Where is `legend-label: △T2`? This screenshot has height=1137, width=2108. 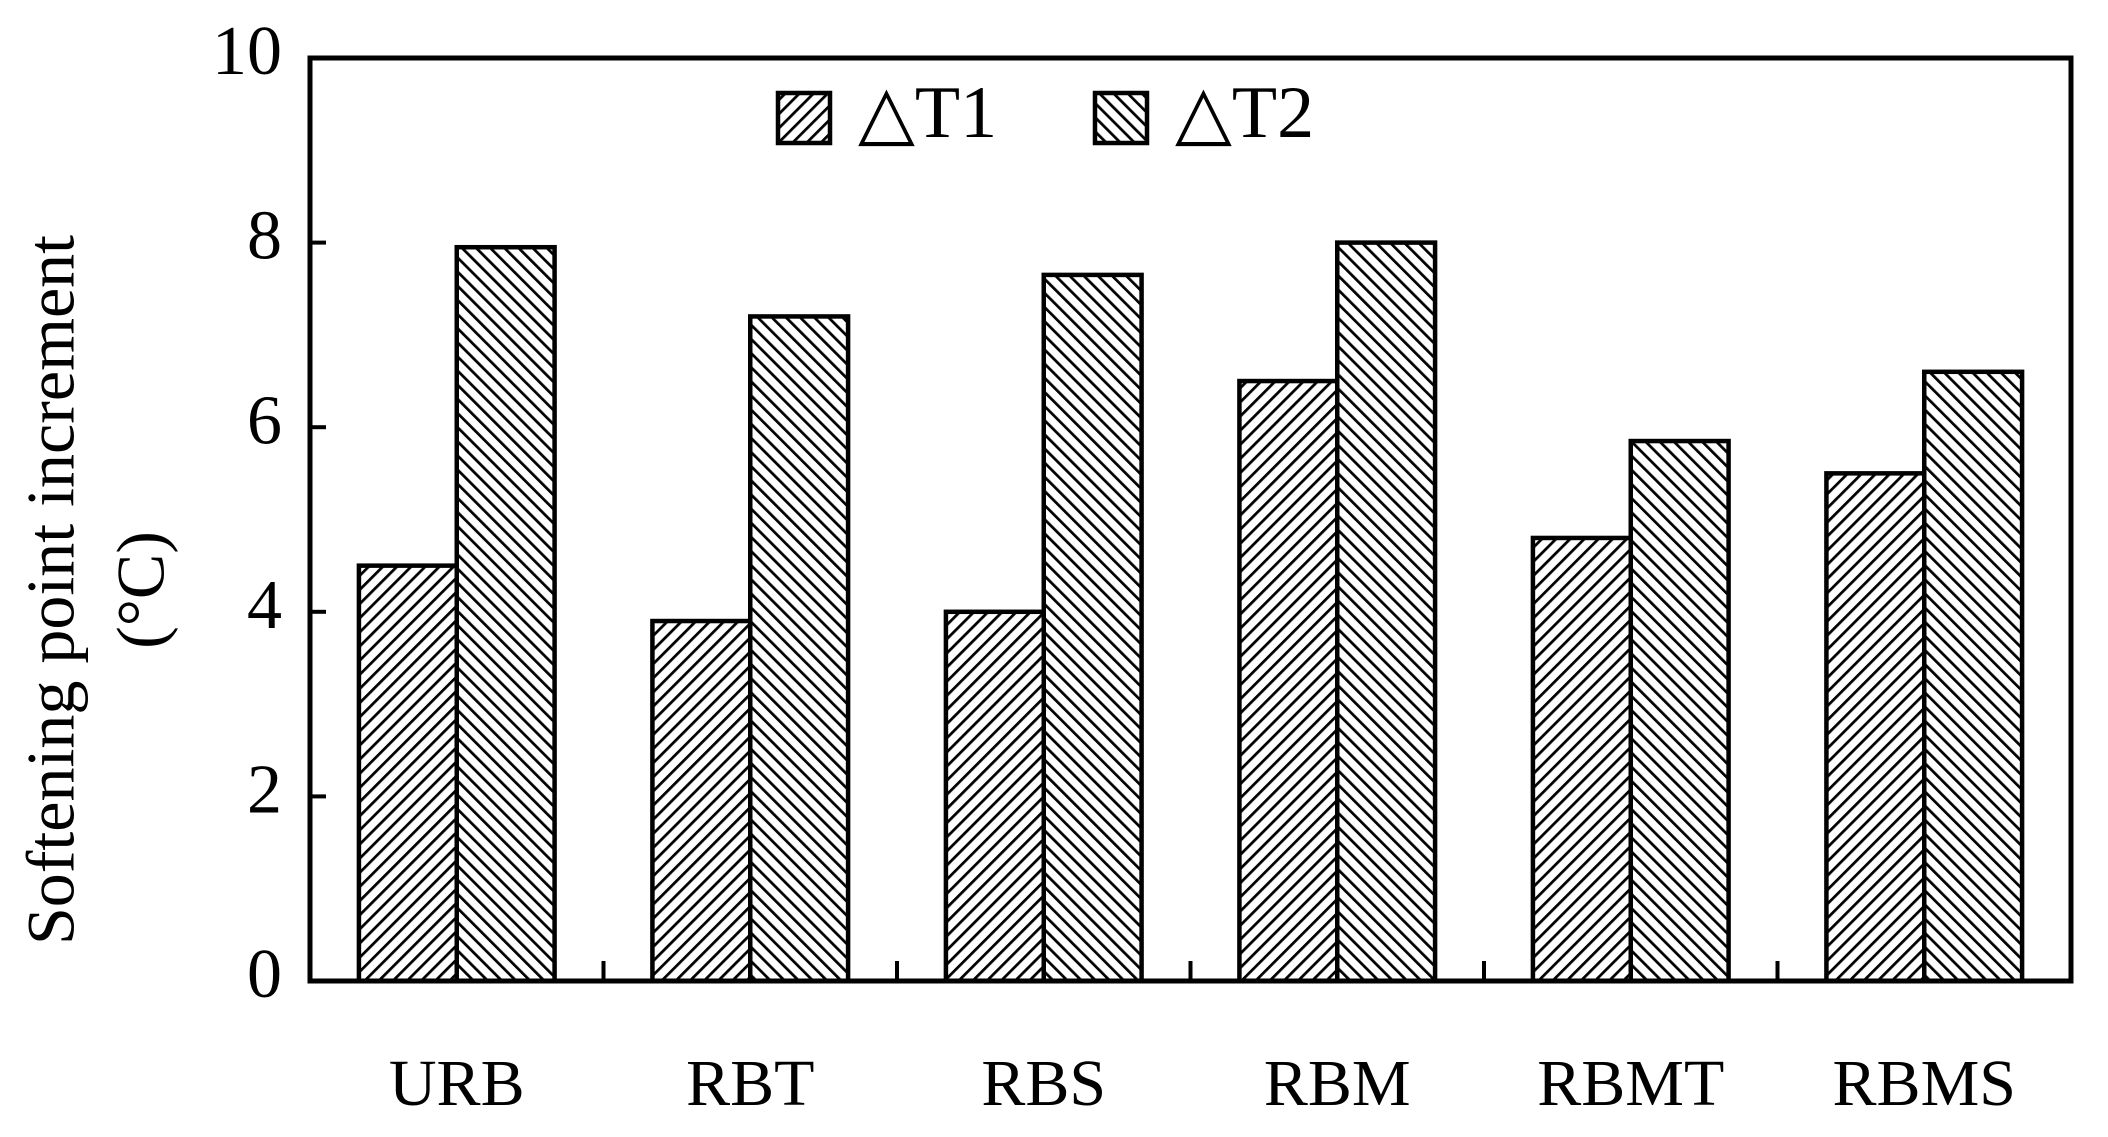 legend-label: △T2 is located at coordinates (1244, 113).